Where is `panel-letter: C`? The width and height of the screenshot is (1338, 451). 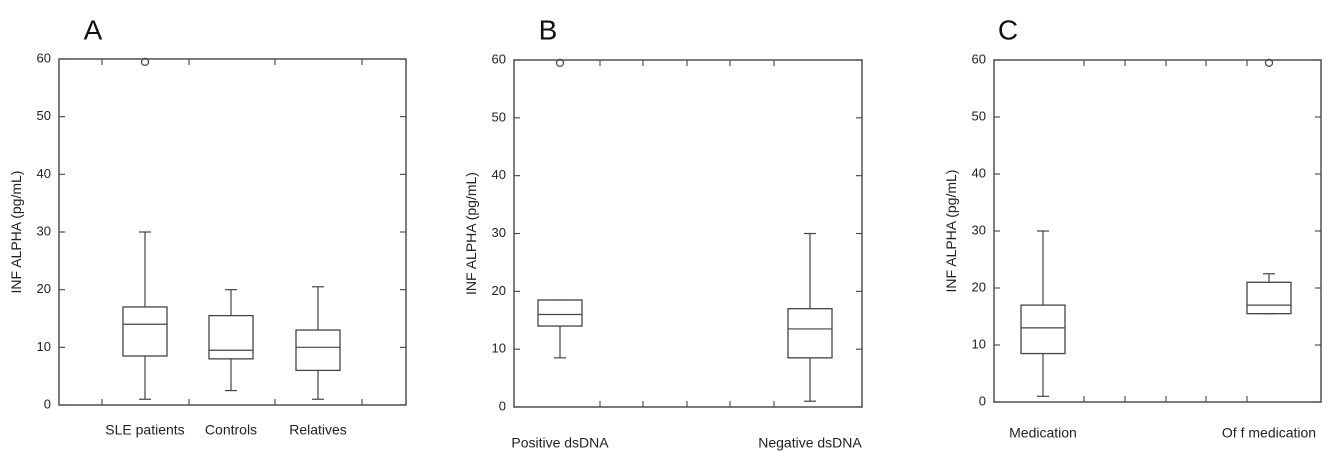
panel-letter: C is located at coordinates (1008, 29).